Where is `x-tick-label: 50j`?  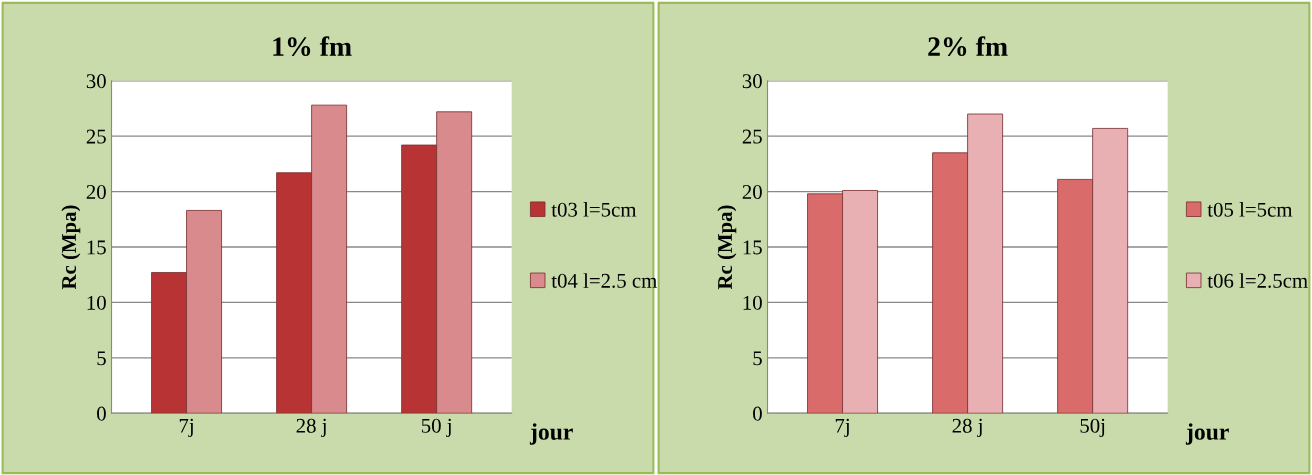 x-tick-label: 50j is located at coordinates (1092, 427).